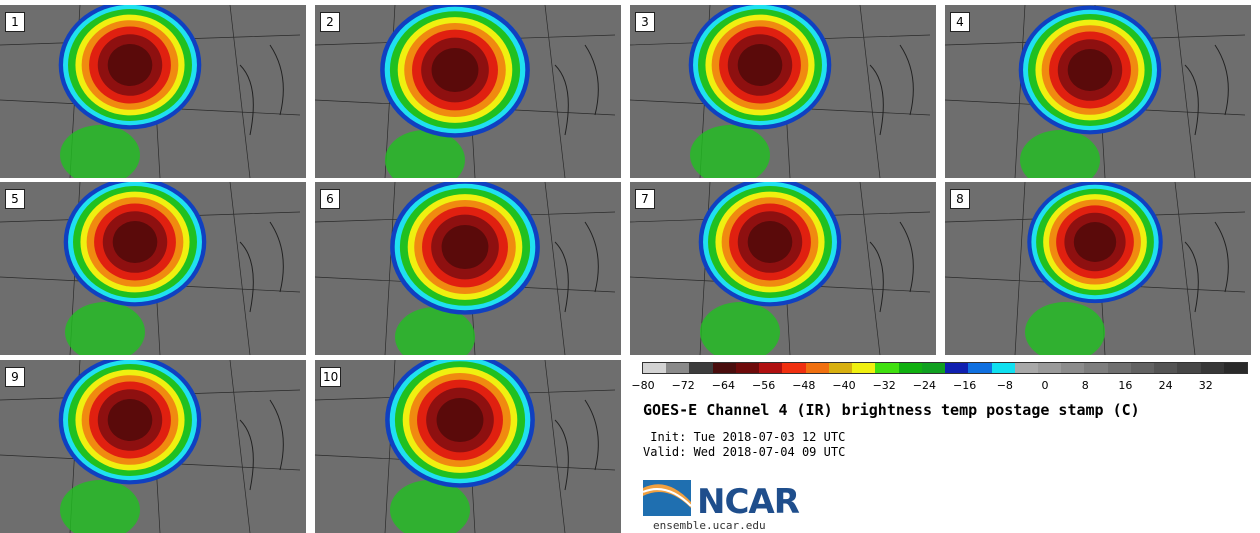 Image resolution: width=1260 pixels, height=533 pixels. I want to click on panel-label: 10, so click(331, 377).